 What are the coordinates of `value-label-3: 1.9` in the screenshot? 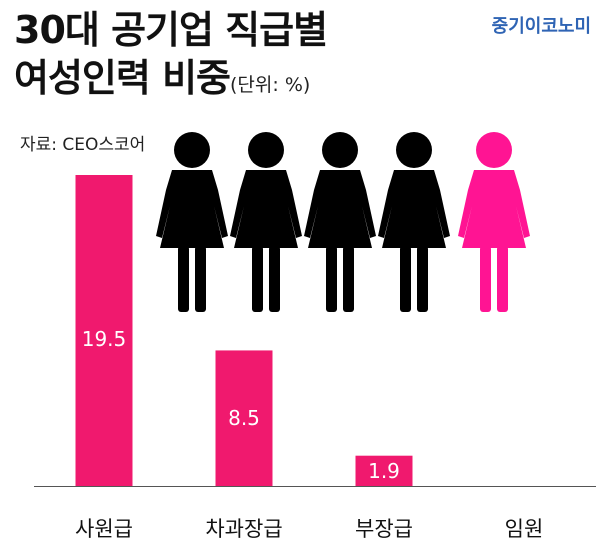 It's located at (384, 471).